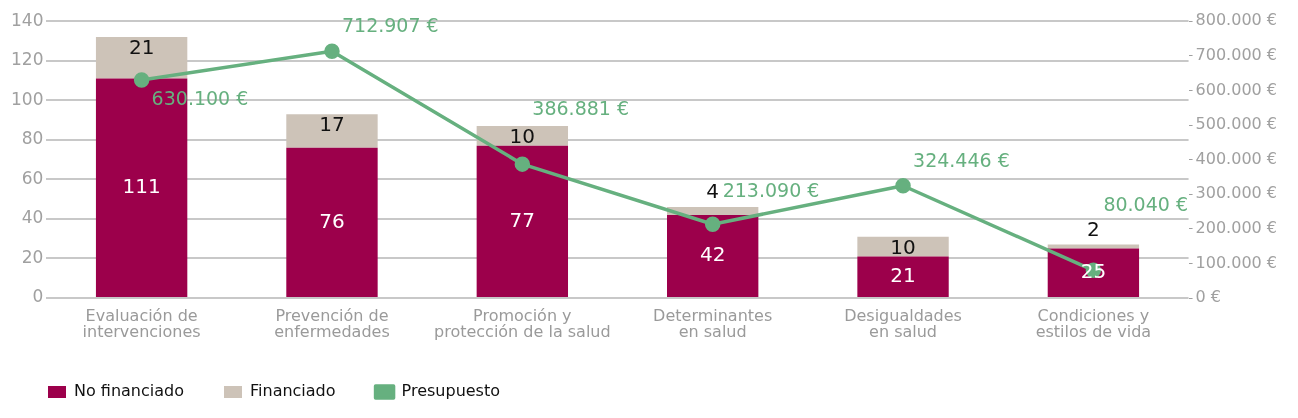 Image resolution: width=1298 pixels, height=418 pixels. I want to click on y-tick-label: 0, so click(38, 296).